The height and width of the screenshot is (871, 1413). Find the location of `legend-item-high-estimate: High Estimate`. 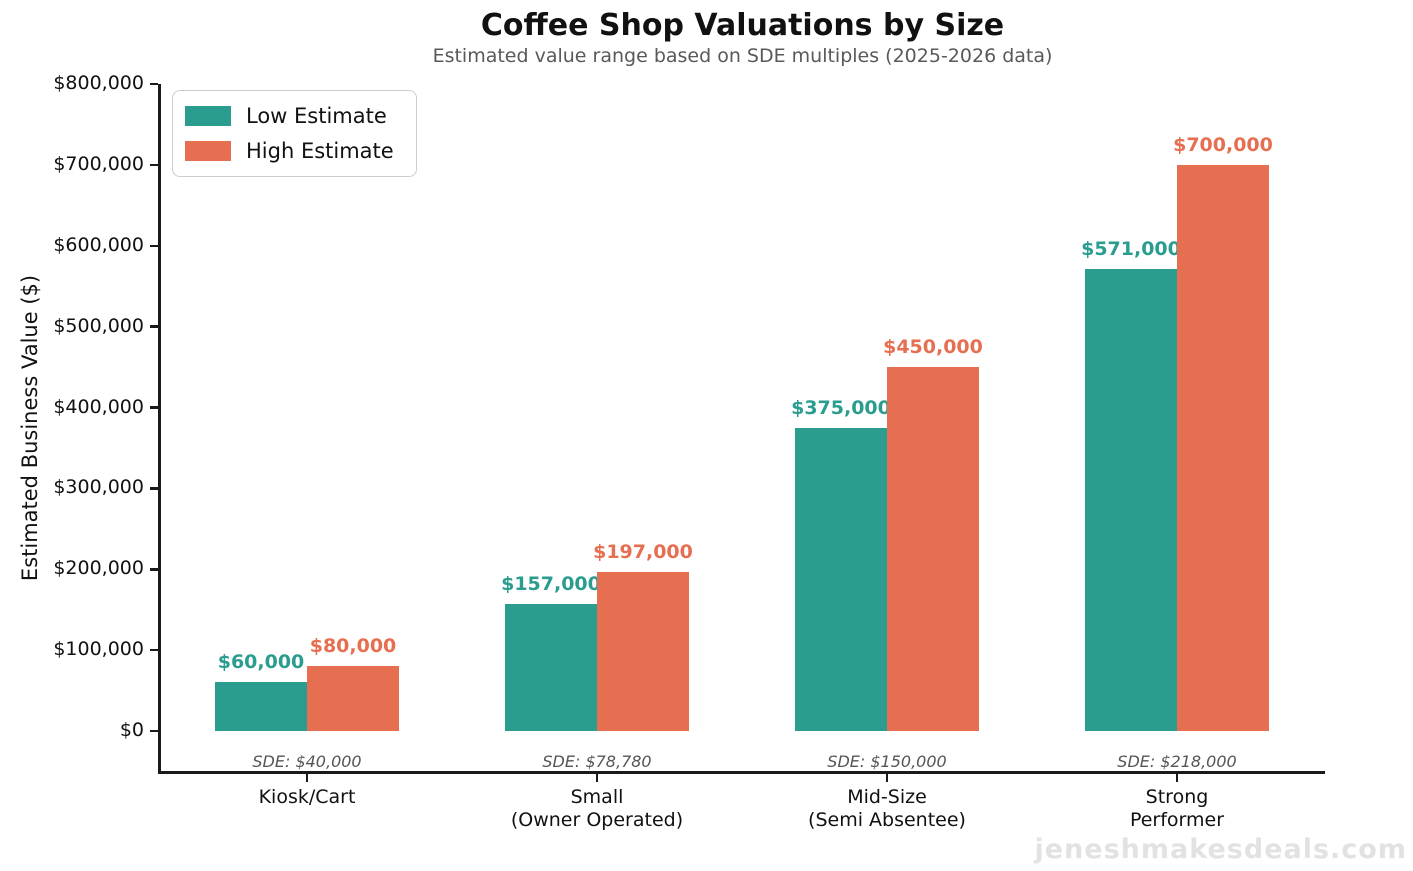

legend-item-high-estimate: High Estimate is located at coordinates (289, 151).